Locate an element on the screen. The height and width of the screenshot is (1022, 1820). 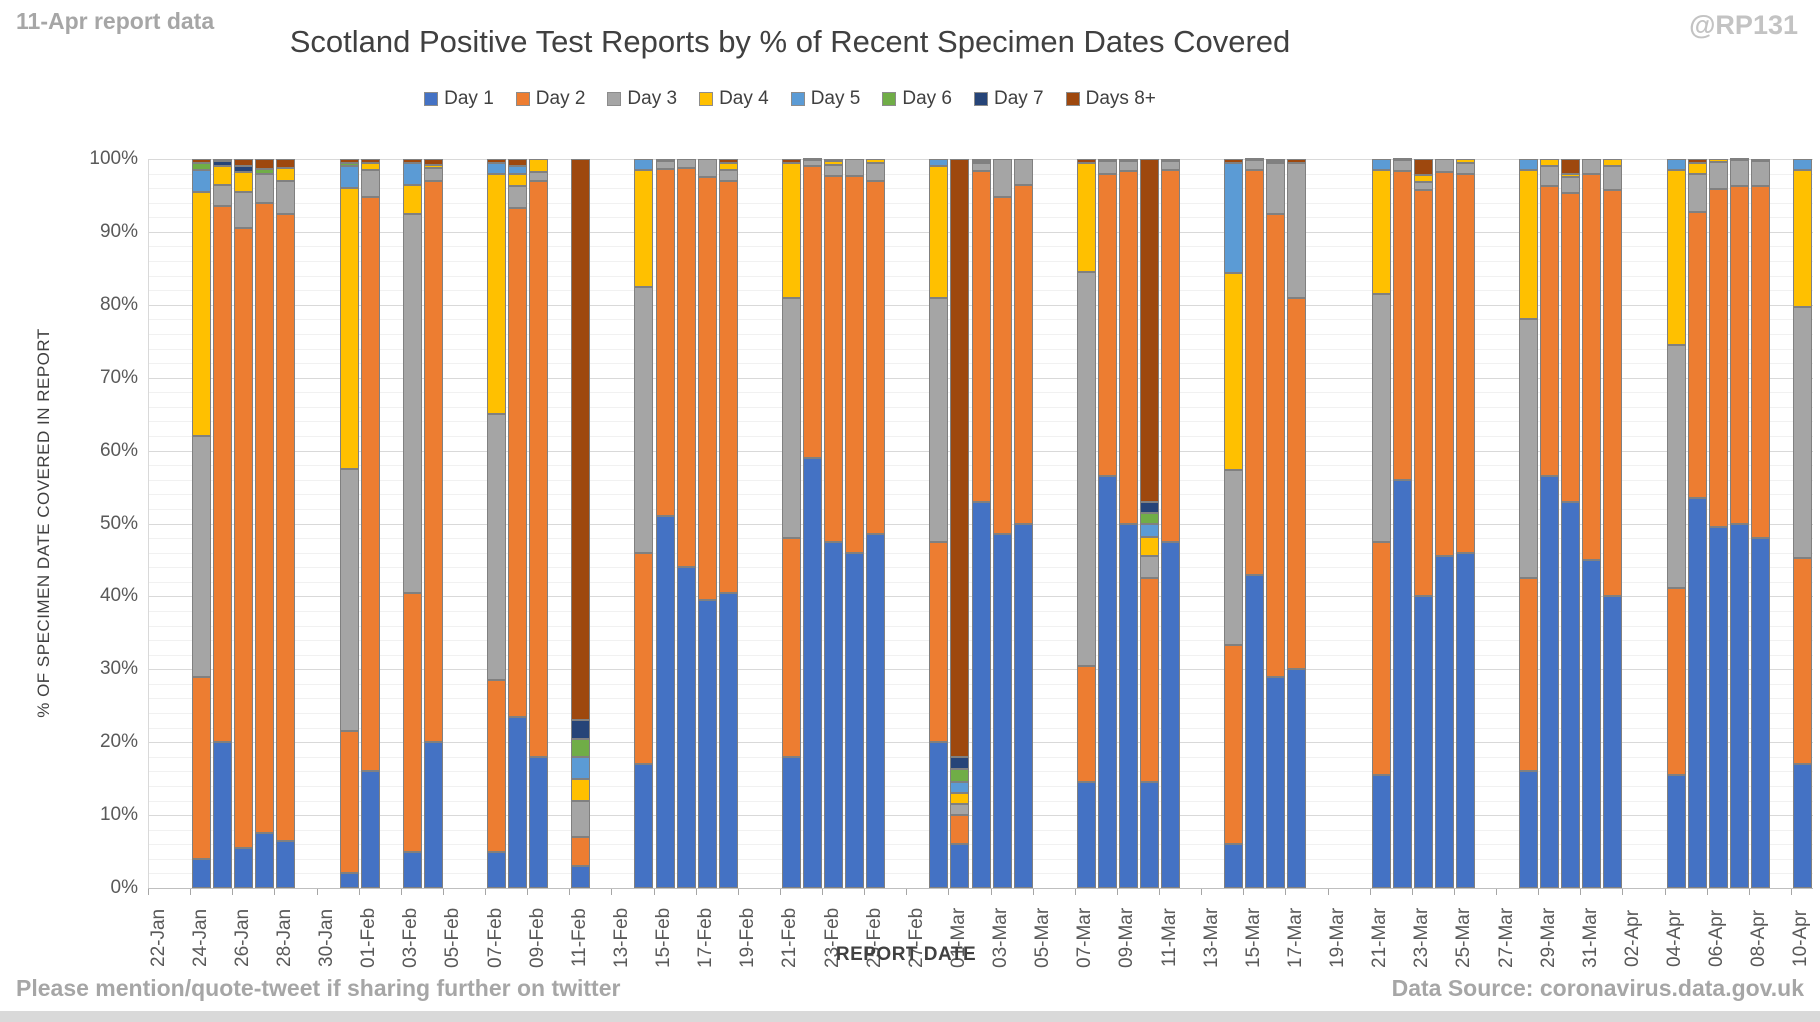
bar-25-Mar is located at coordinates (1465, 523).